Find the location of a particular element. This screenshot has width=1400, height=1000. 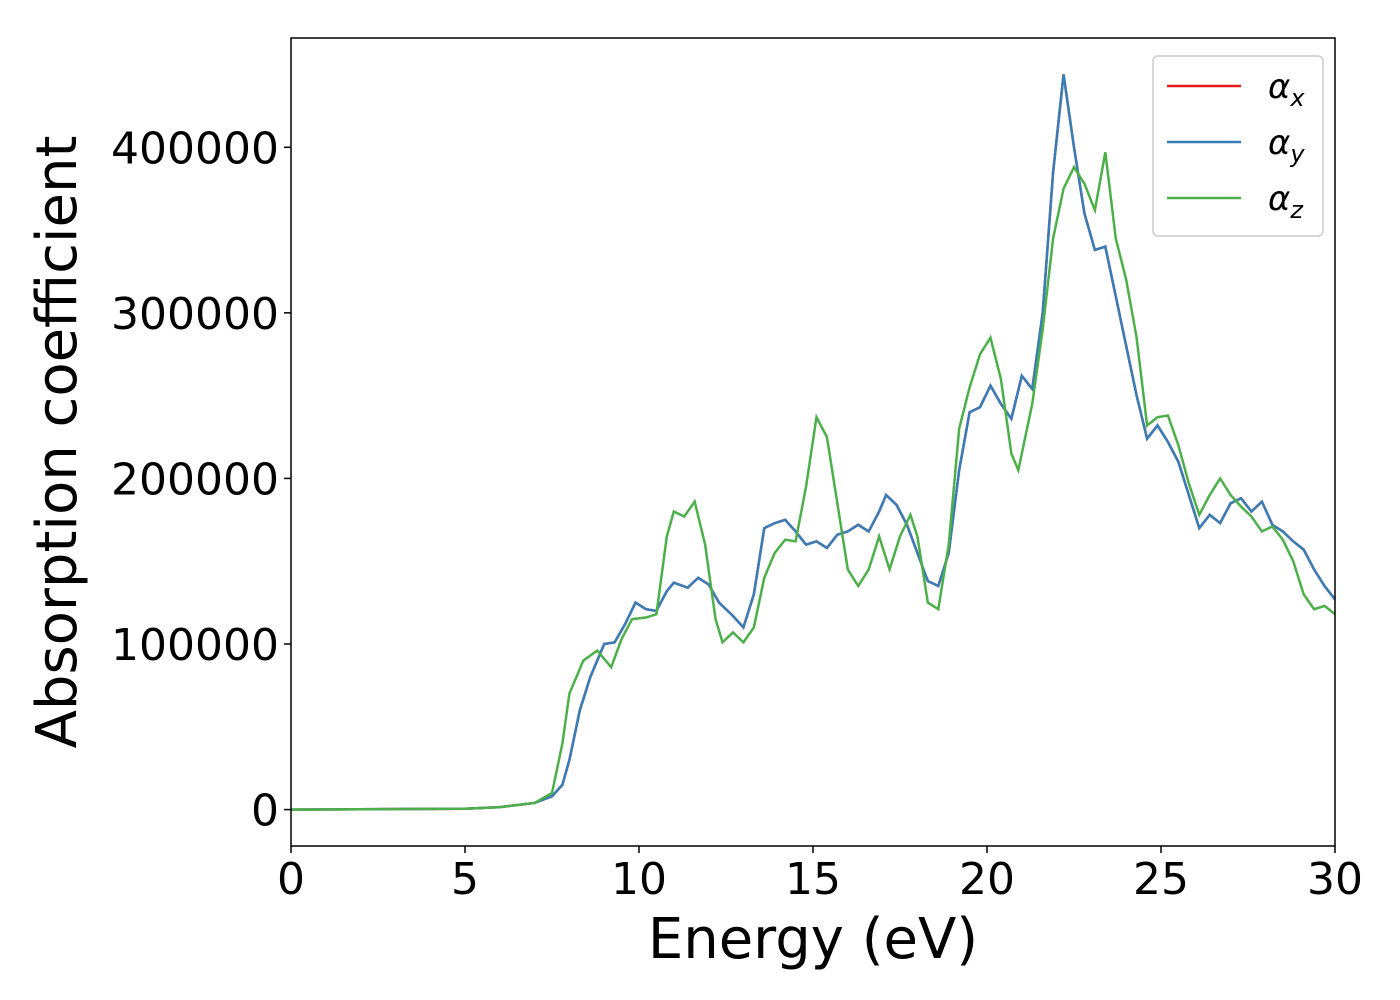

y-tick-label: 400000 is located at coordinates (195, 148).